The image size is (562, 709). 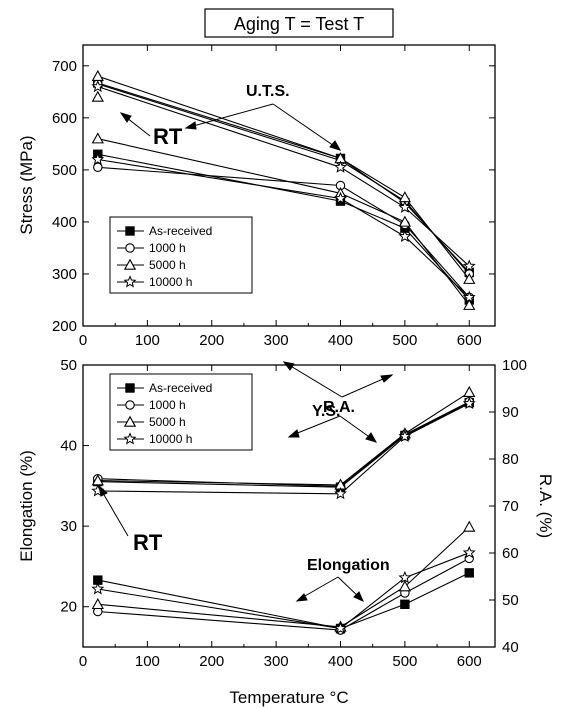 I want to click on bottom-legend-label-0: As-received, so click(x=180, y=388).